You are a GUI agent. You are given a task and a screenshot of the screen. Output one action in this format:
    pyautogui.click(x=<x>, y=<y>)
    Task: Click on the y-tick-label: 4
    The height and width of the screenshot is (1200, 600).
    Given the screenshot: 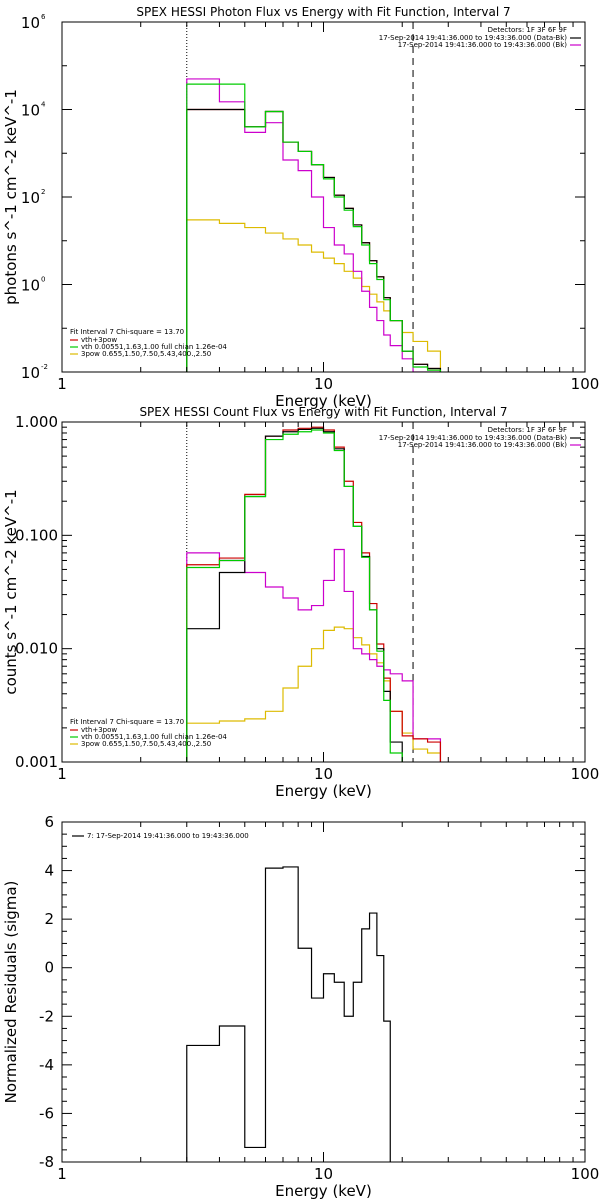 What is the action you would take?
    pyautogui.click(x=49, y=871)
    